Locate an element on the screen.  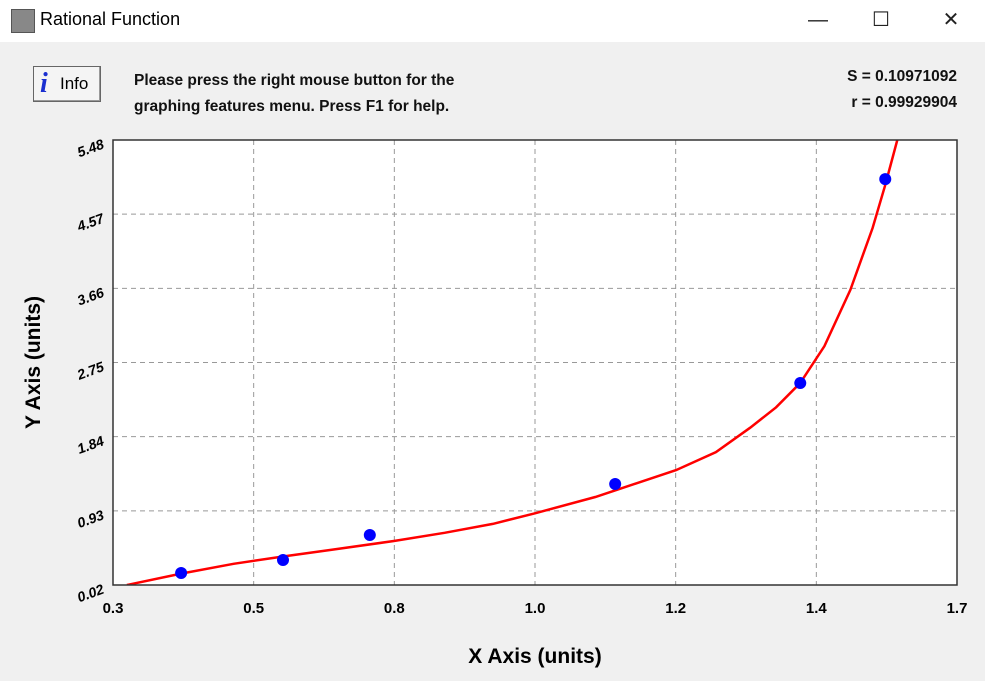
y-tick-label: 4.57 is located at coordinates (90, 222).